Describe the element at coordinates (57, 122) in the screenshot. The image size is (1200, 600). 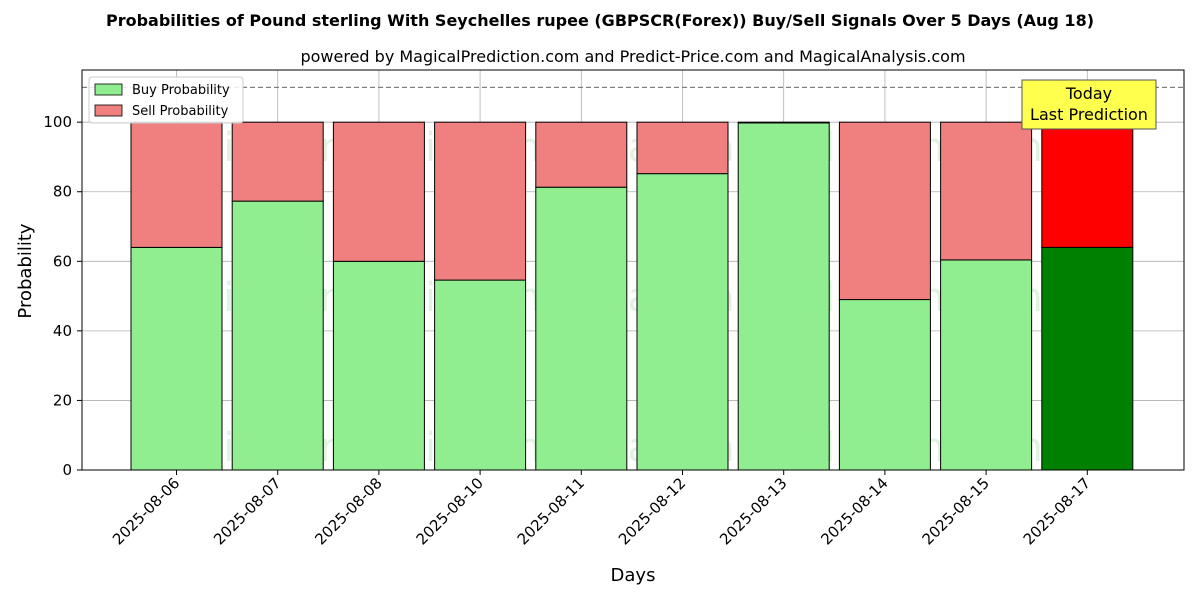
I see `y-tick-label: 100` at that location.